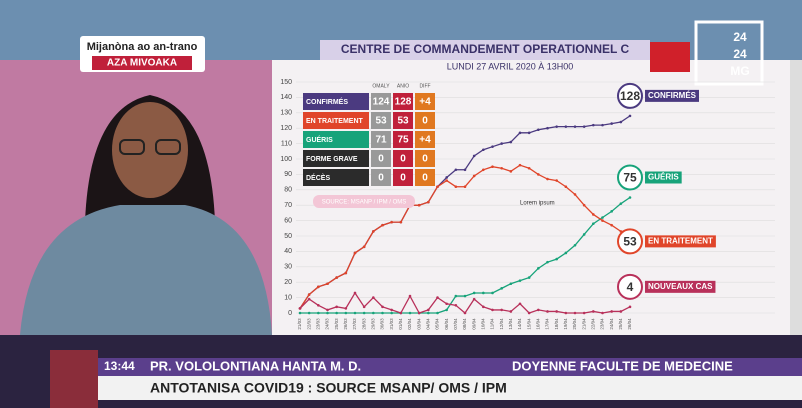  Describe the element at coordinates (142, 63) in the screenshot. I see `banner-bottom: AZA MIVOAKA` at that location.